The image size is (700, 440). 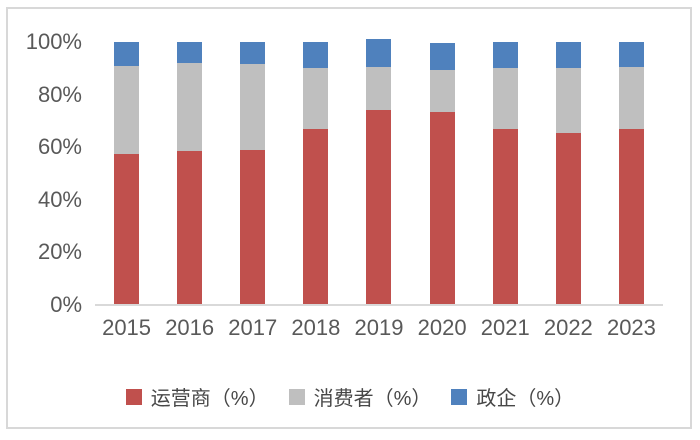 I want to click on stacked-bar-2018, so click(x=316, y=173).